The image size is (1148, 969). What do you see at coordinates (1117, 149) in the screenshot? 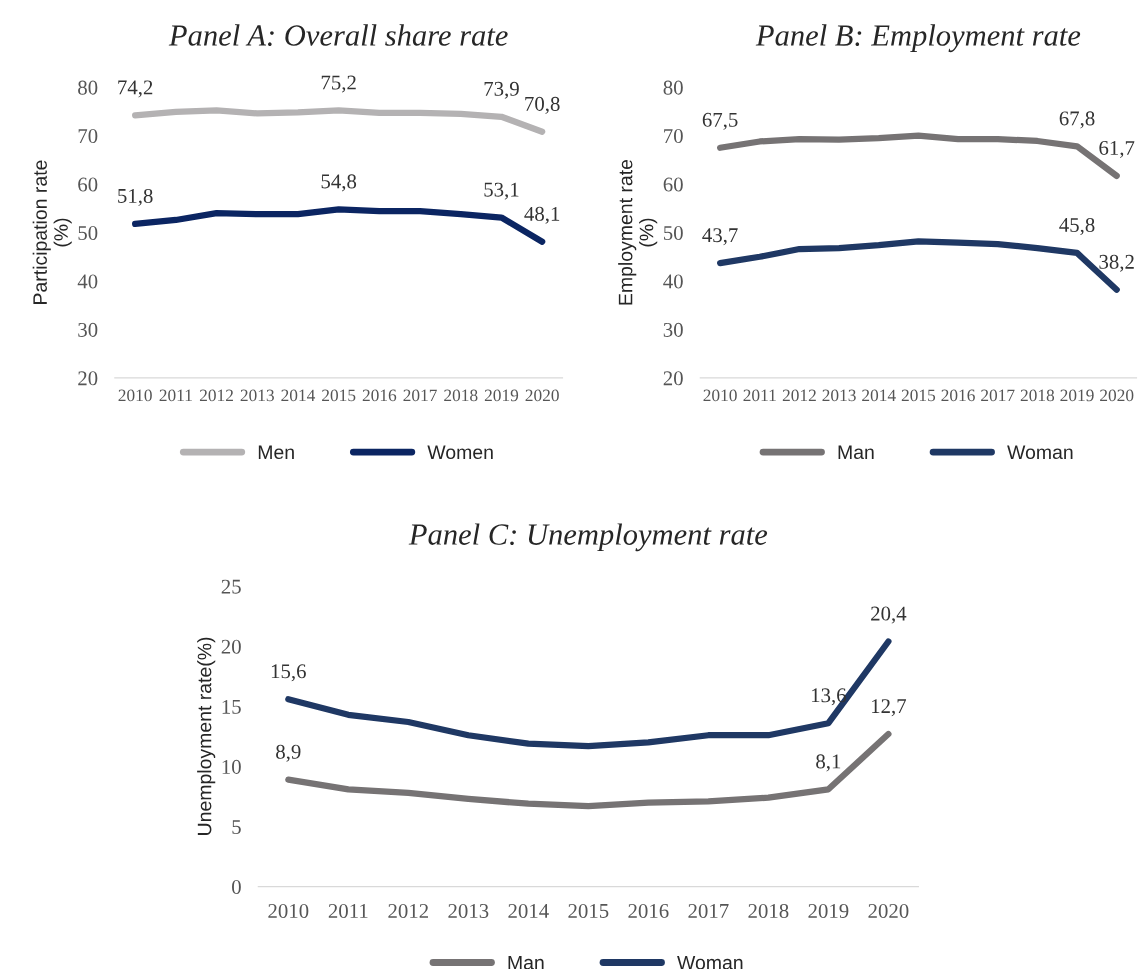
I see `data-label: 61,7` at bounding box center [1117, 149].